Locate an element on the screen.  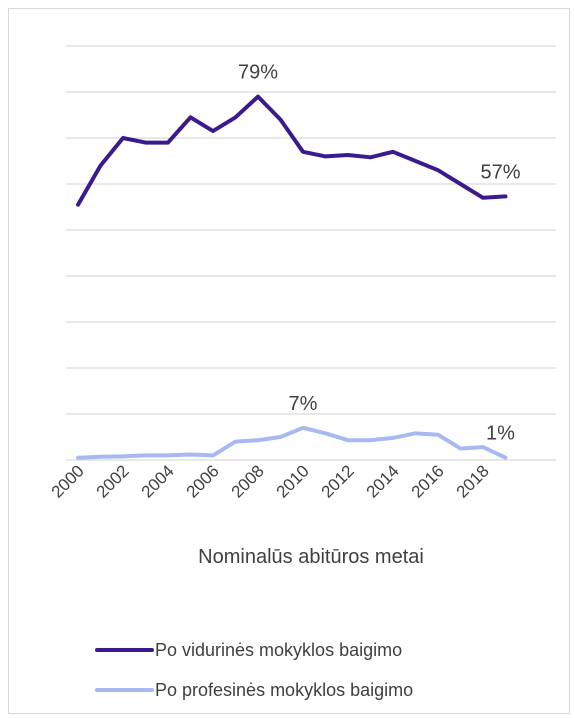
data-label: 7% is located at coordinates (303, 404).